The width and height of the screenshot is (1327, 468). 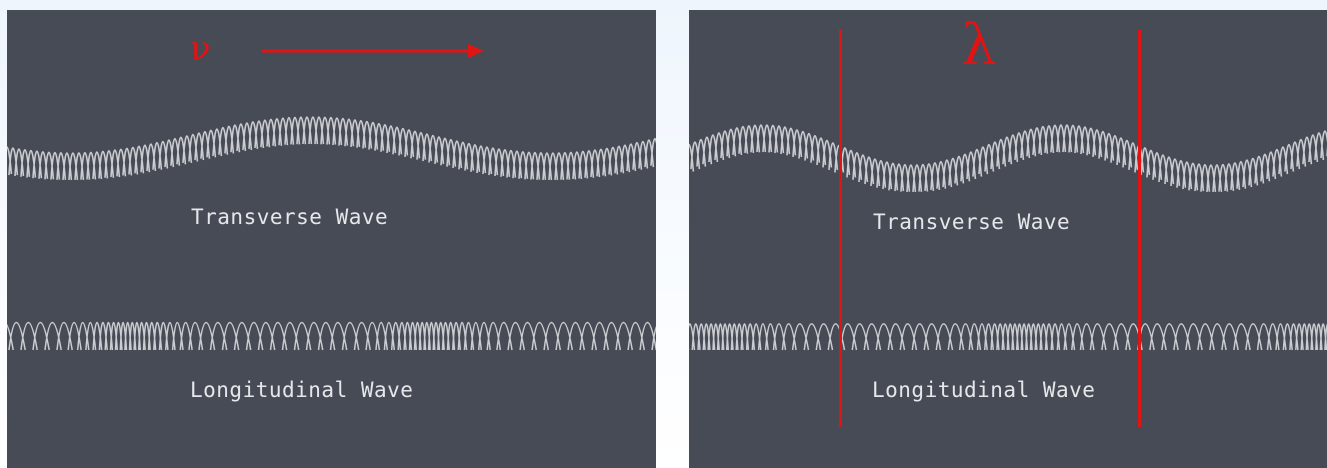 What do you see at coordinates (331, 148) in the screenshot?
I see `left-transverse-spring` at bounding box center [331, 148].